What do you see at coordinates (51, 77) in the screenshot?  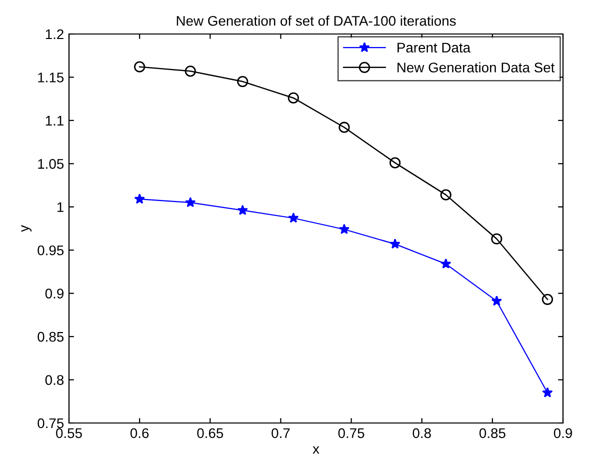 I see `y-tick-label: 1.15` at bounding box center [51, 77].